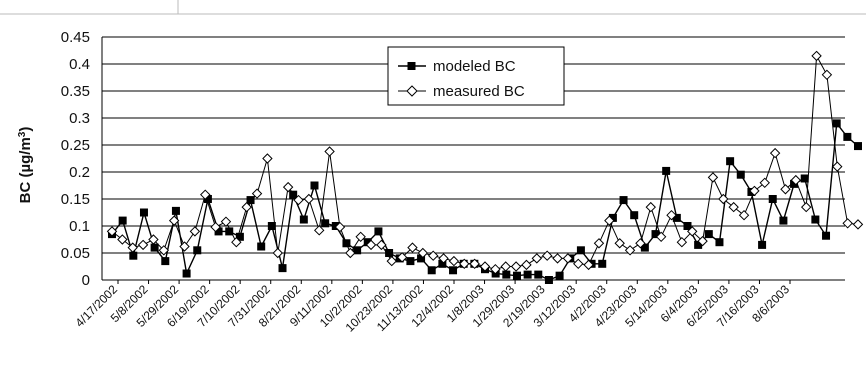 The image size is (866, 378). What do you see at coordinates (476, 76) in the screenshot?
I see `legend-box` at bounding box center [476, 76].